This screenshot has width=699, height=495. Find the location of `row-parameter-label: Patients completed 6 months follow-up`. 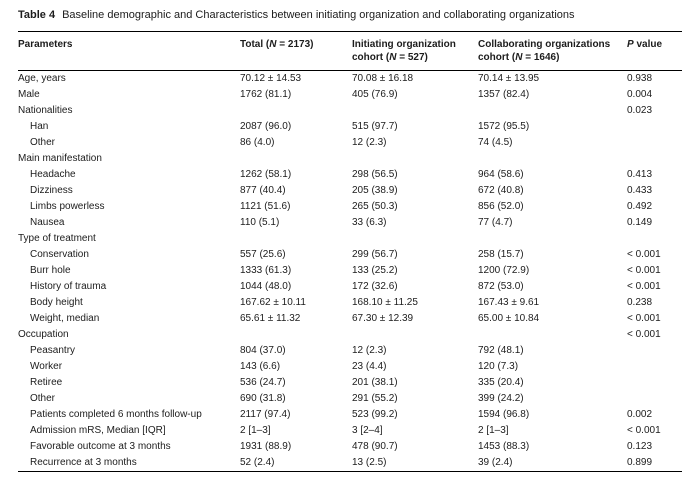

row-parameter-label: Patients completed 6 months follow-up is located at coordinates (116, 414).